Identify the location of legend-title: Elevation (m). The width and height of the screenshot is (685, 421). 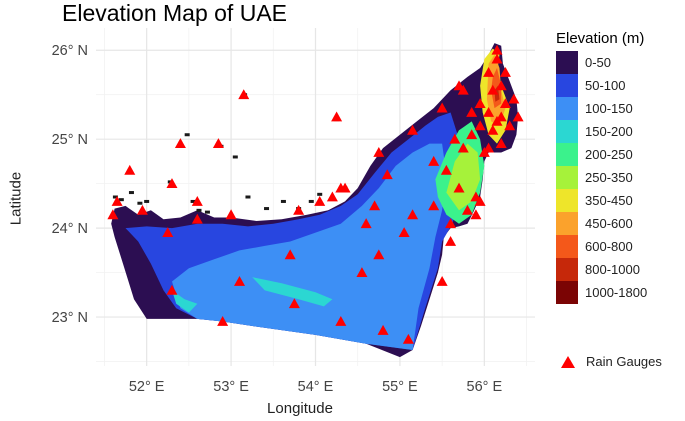
(600, 38).